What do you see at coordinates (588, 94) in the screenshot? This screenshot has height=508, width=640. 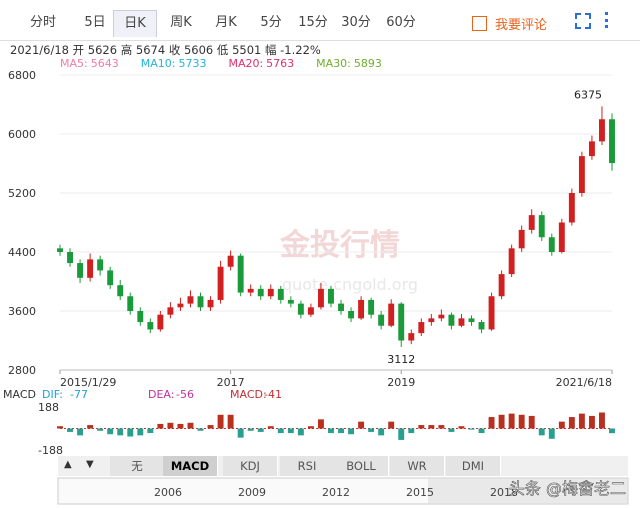 I see `annotation: 6375` at bounding box center [588, 94].